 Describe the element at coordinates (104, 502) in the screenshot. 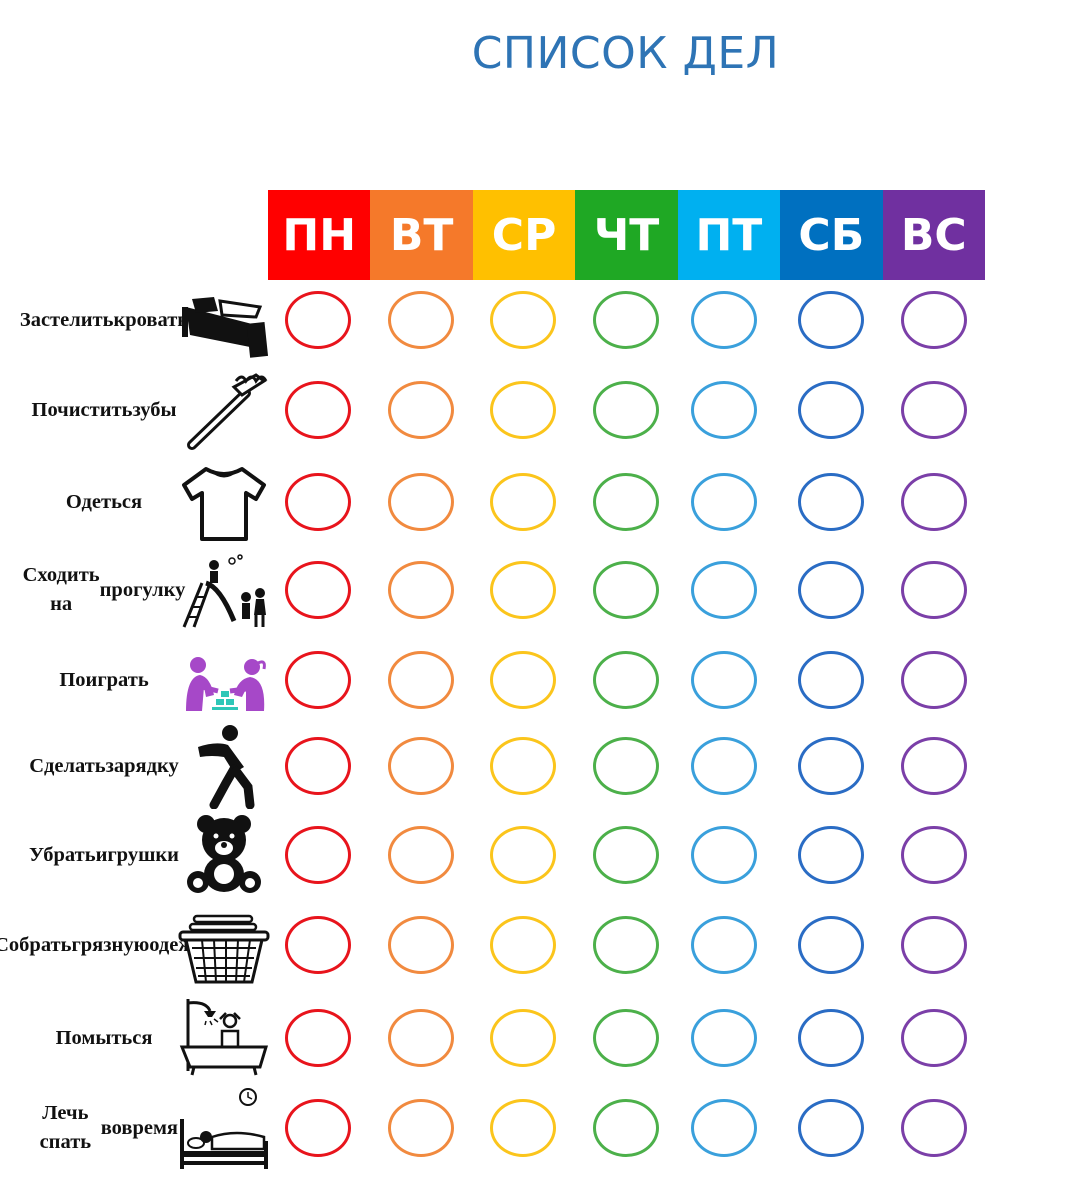

I see `task-label: Одеться` at that location.